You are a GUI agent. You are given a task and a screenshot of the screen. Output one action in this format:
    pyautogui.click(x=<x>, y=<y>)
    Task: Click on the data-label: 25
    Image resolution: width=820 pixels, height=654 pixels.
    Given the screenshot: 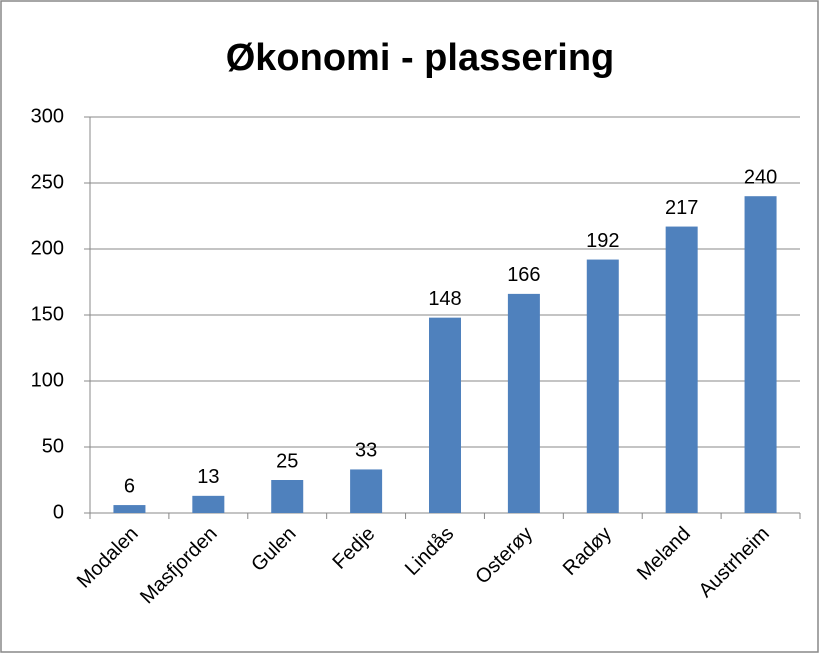 What is the action you would take?
    pyautogui.click(x=287, y=461)
    